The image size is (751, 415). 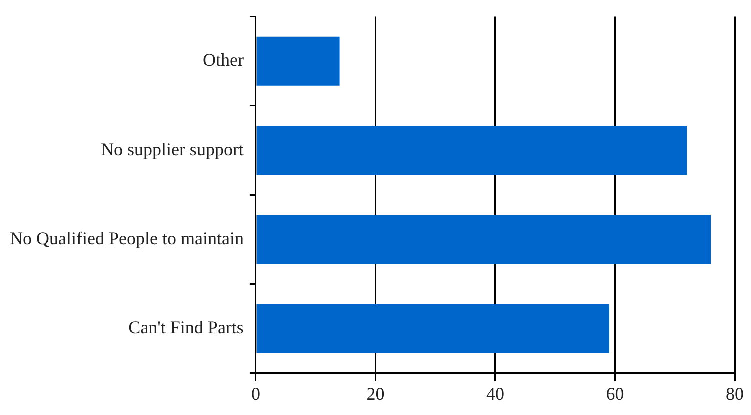 What do you see at coordinates (615, 394) in the screenshot?
I see `x-tick-label: 60` at bounding box center [615, 394].